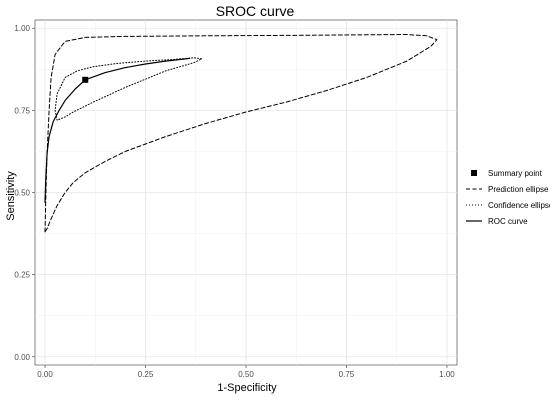  Describe the element at coordinates (22, 193) in the screenshot. I see `y-tick-label: 0.50` at that location.